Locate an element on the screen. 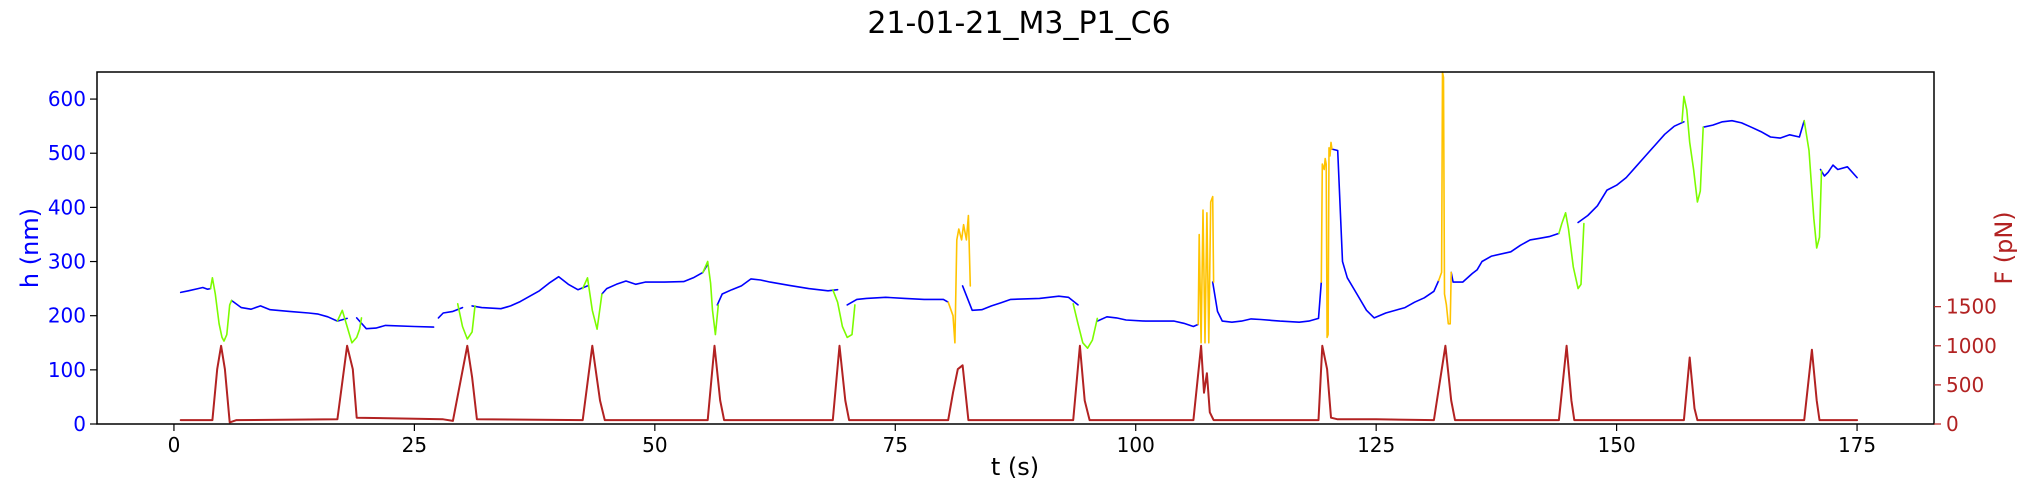 The image size is (2030, 500). y-left-tick-label: 0 is located at coordinates (79, 424).